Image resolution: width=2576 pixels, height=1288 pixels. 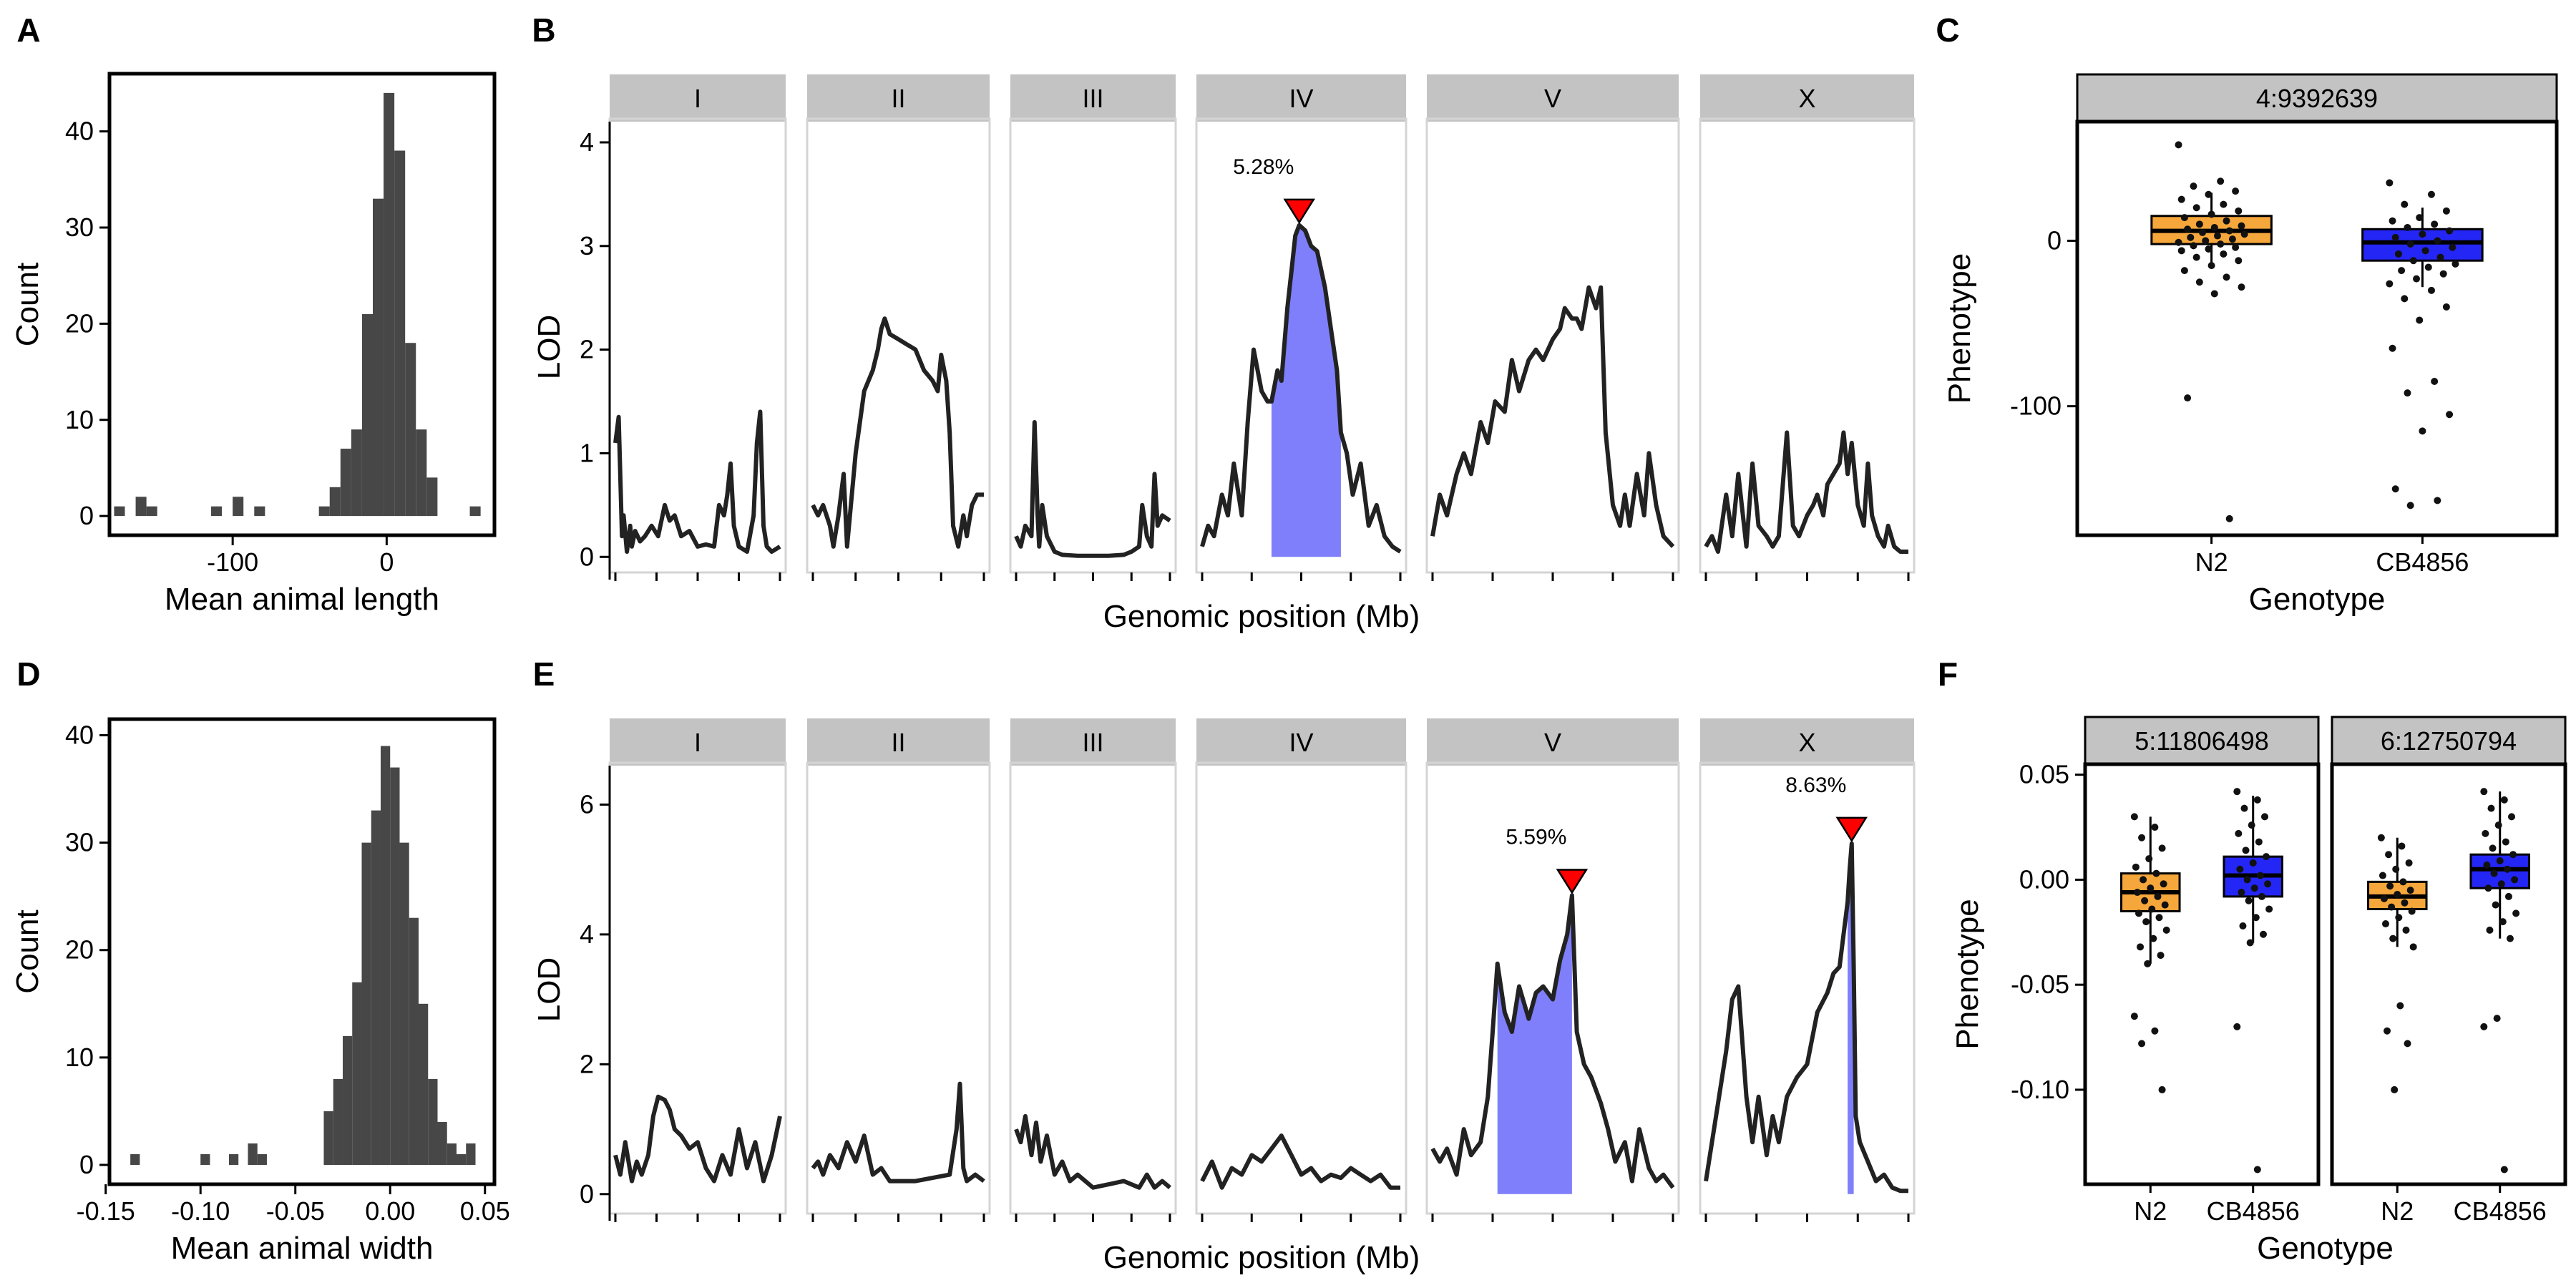 I want to click on y-axis-label: Count, so click(x=27, y=304).